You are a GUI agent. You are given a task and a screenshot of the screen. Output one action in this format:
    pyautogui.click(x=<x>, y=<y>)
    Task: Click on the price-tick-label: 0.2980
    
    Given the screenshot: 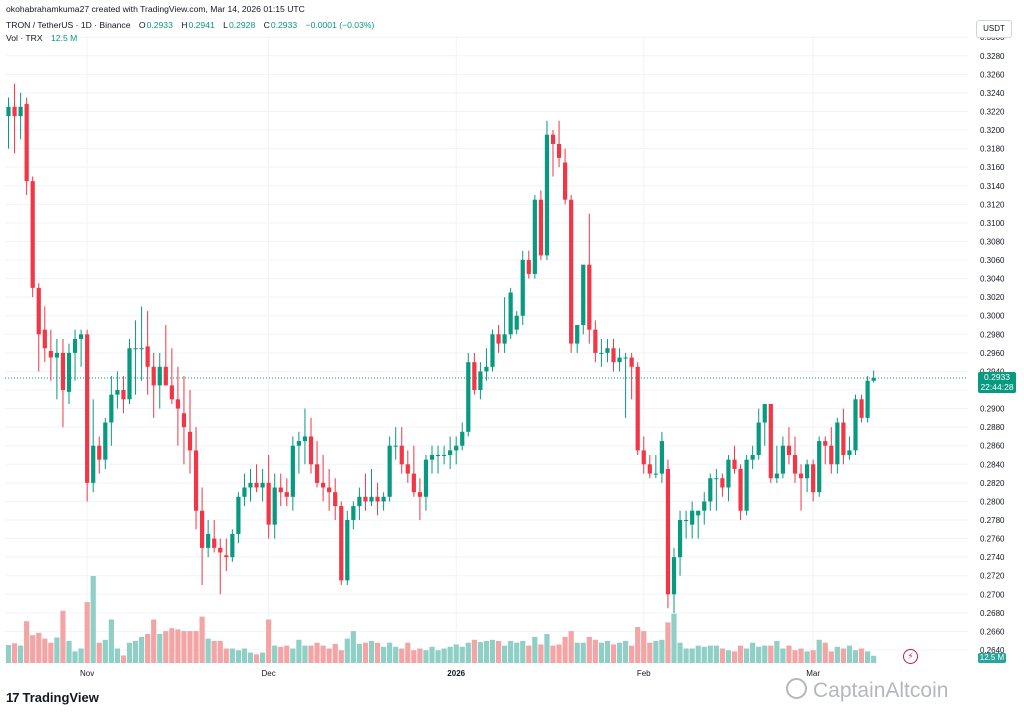 What is the action you would take?
    pyautogui.click(x=992, y=334)
    